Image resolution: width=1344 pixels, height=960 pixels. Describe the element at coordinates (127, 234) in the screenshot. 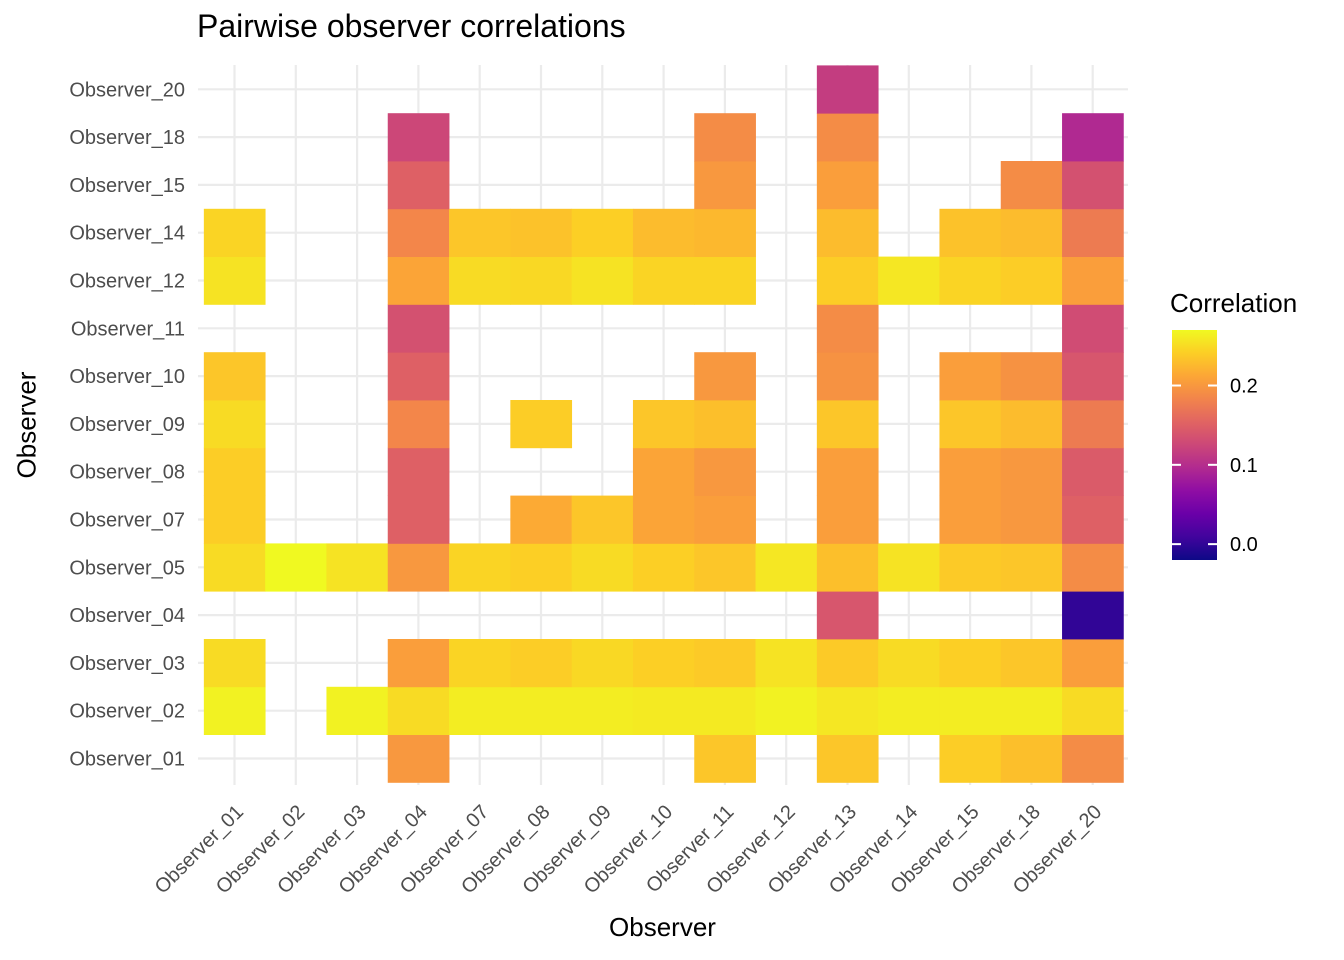

I see `y-tick-label: Observer_14` at that location.